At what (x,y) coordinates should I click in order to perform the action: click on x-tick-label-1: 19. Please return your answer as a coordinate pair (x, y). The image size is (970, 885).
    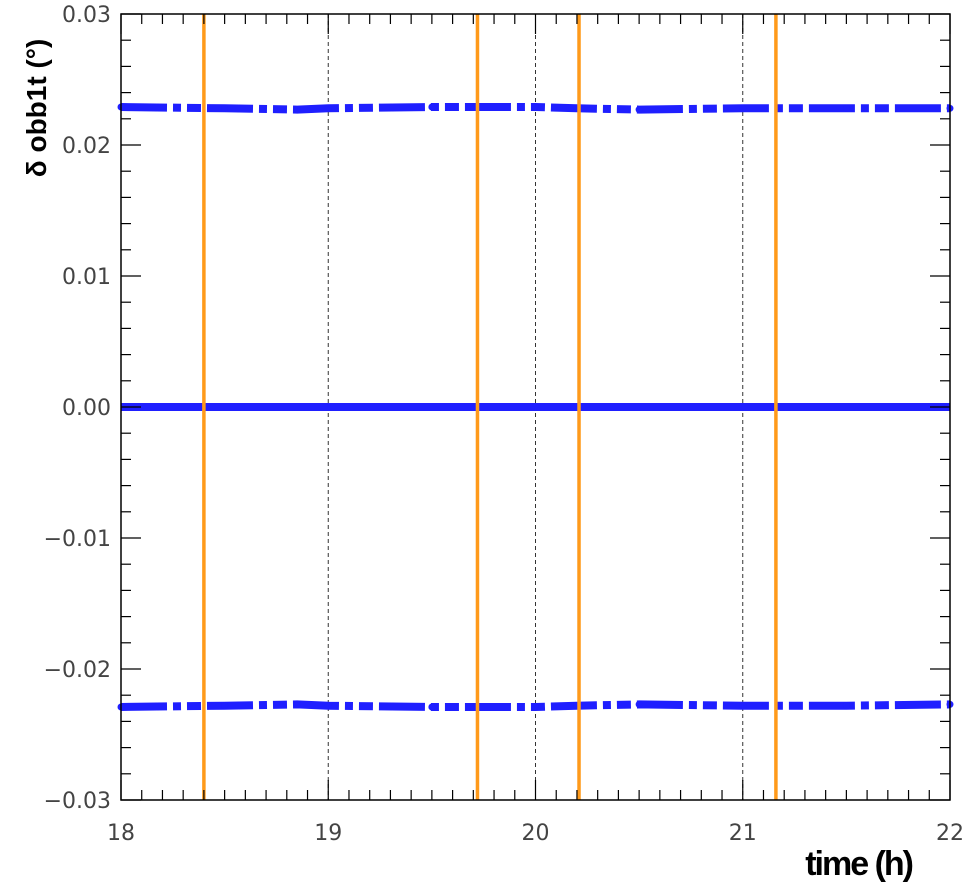
    Looking at the image, I should click on (328, 833).